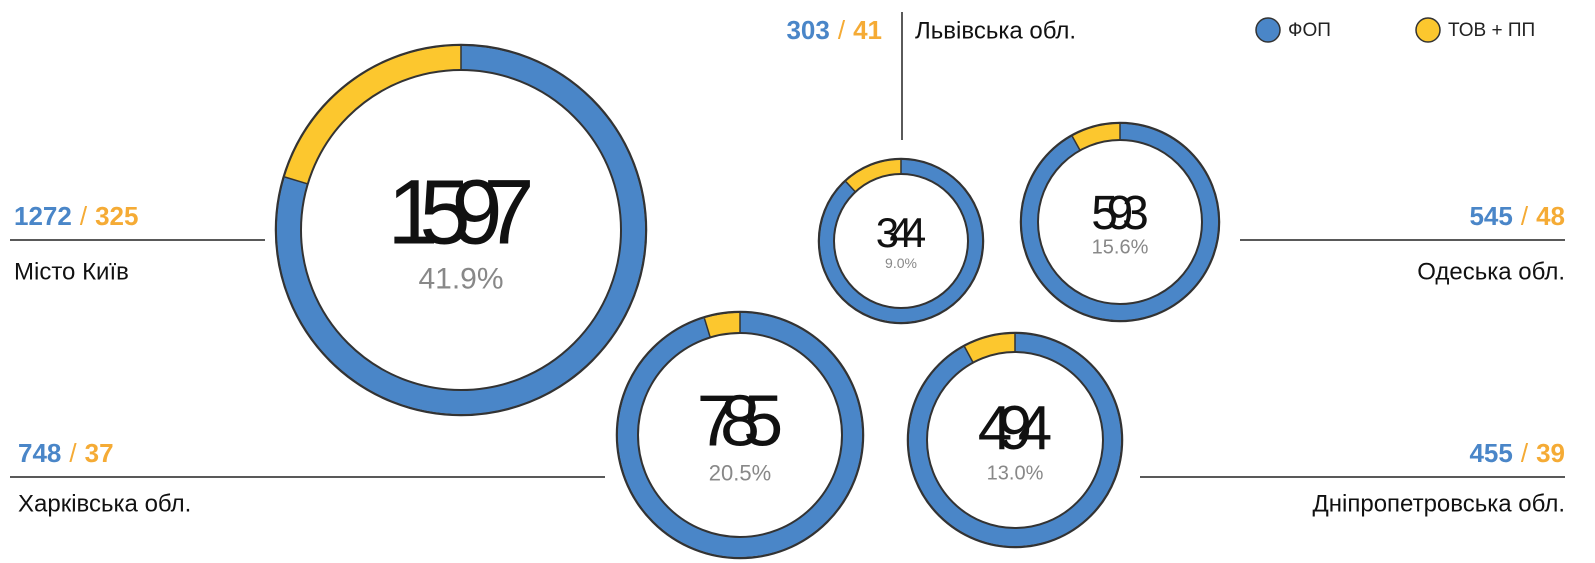  I want to click on region-values: 455 /39, so click(1517, 453).